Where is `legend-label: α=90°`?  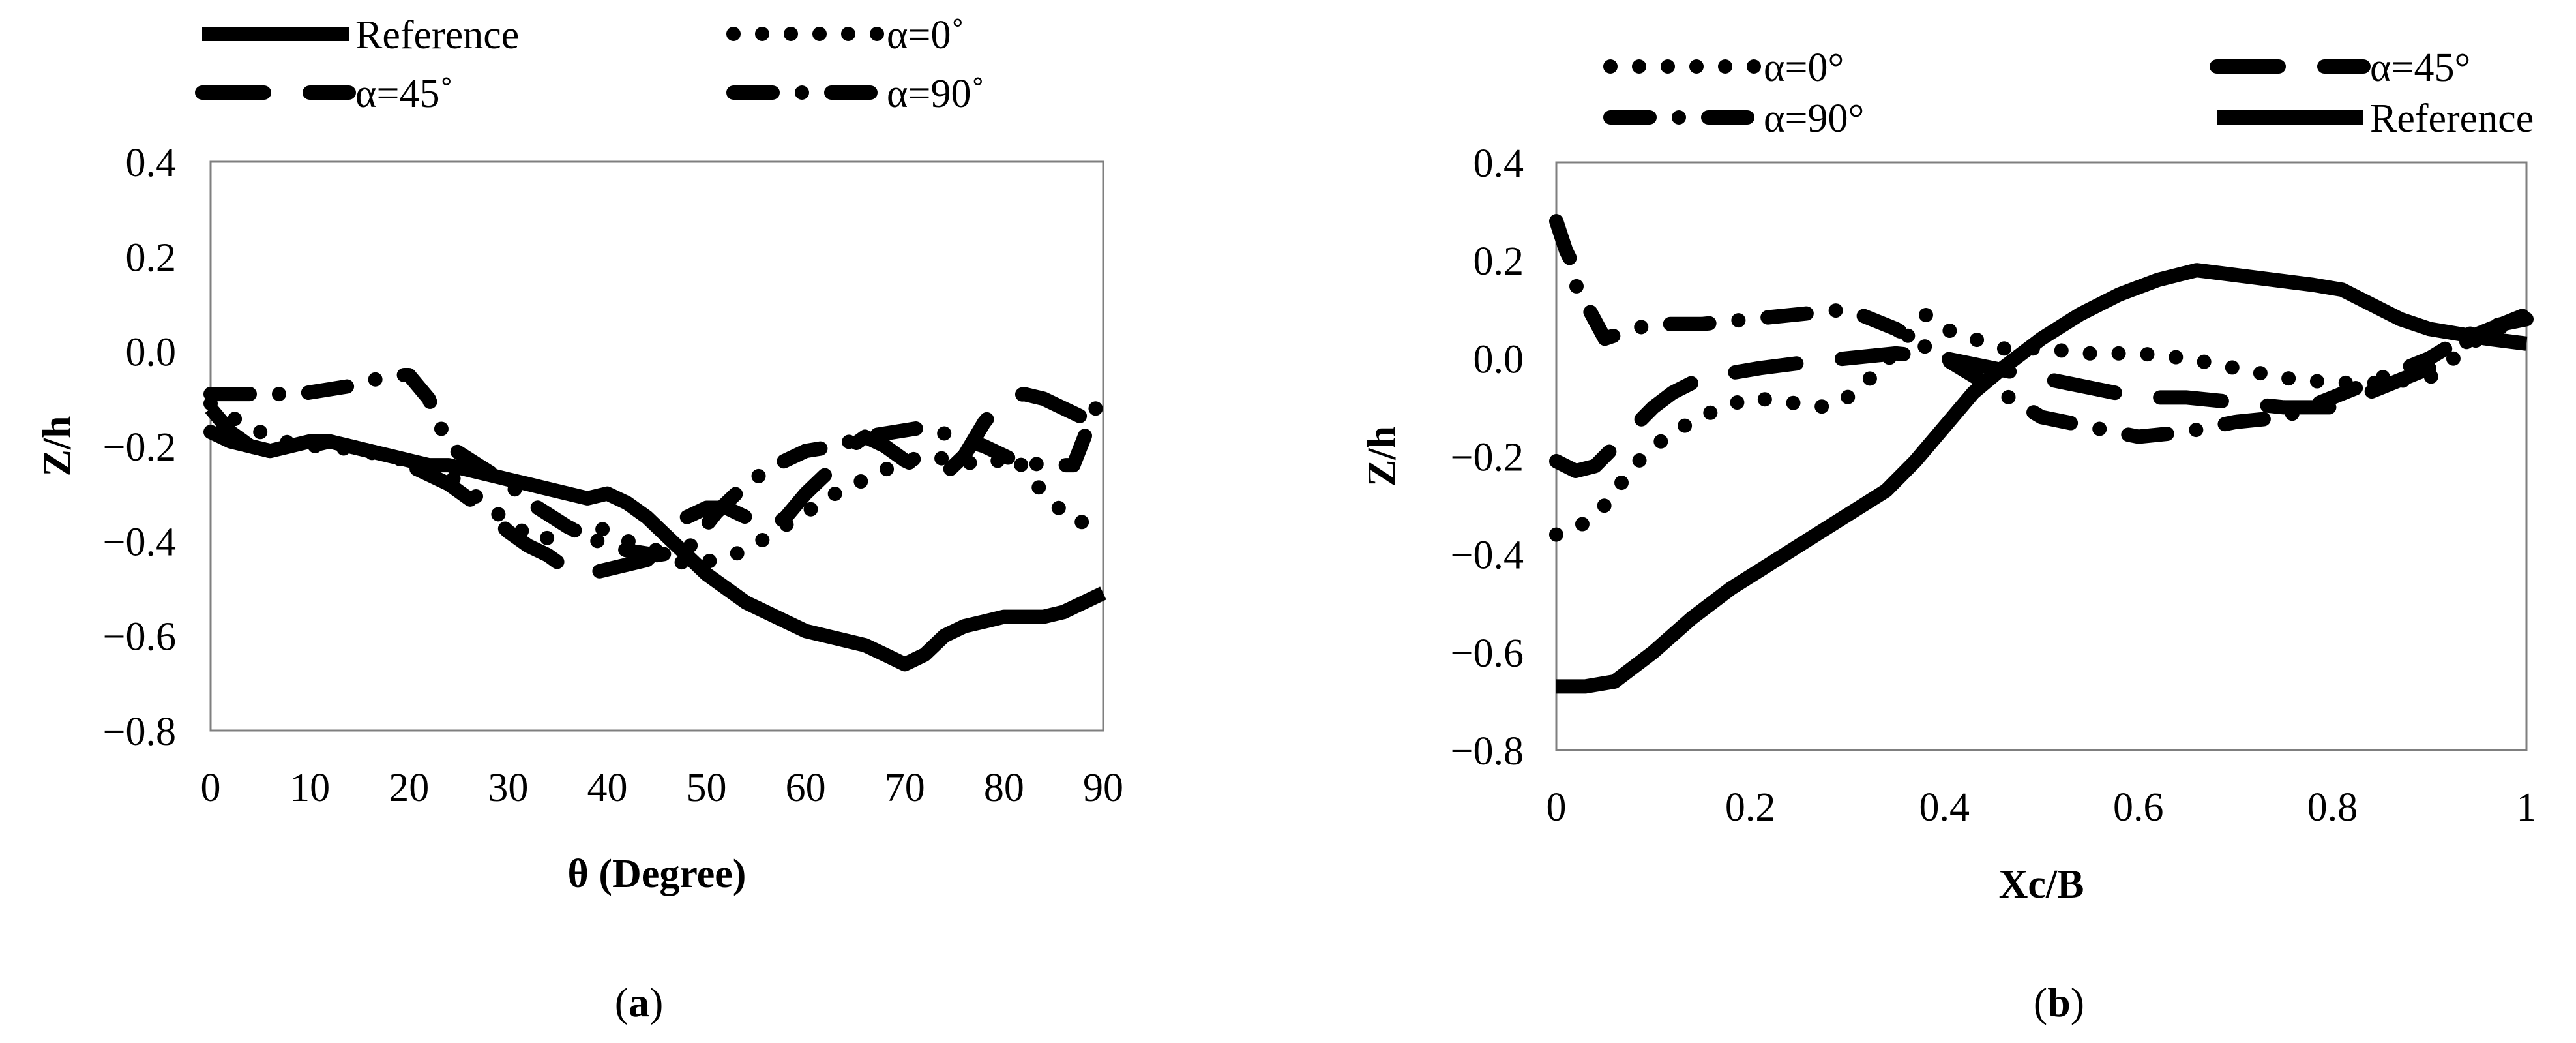
legend-label: α=90° is located at coordinates (1814, 119).